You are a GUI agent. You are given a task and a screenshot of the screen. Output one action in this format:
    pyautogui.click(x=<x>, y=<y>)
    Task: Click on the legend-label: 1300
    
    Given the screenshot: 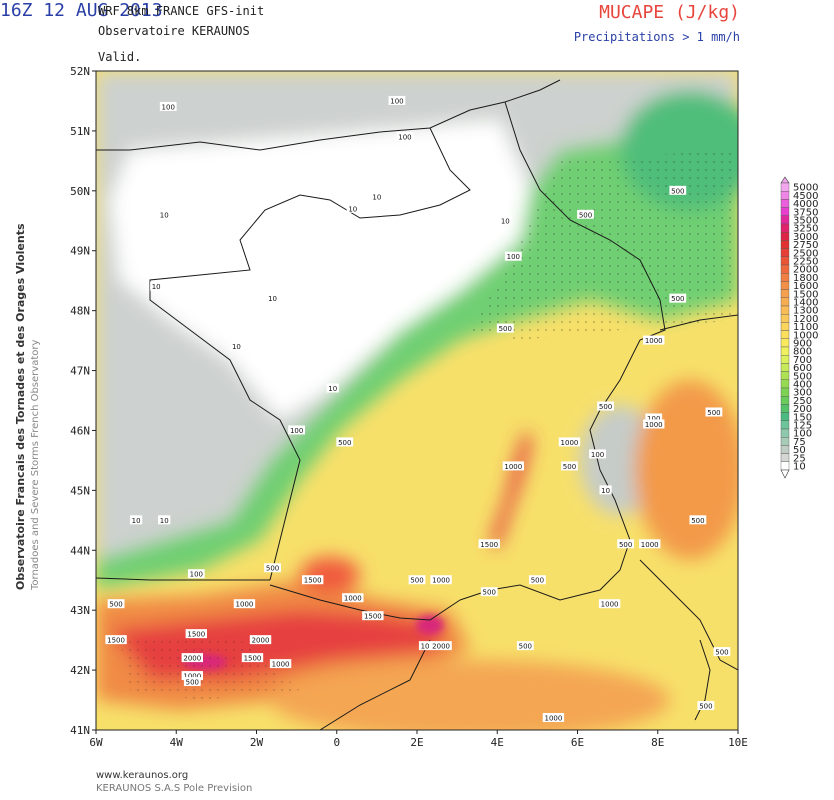 What is the action you would take?
    pyautogui.click(x=805, y=311)
    